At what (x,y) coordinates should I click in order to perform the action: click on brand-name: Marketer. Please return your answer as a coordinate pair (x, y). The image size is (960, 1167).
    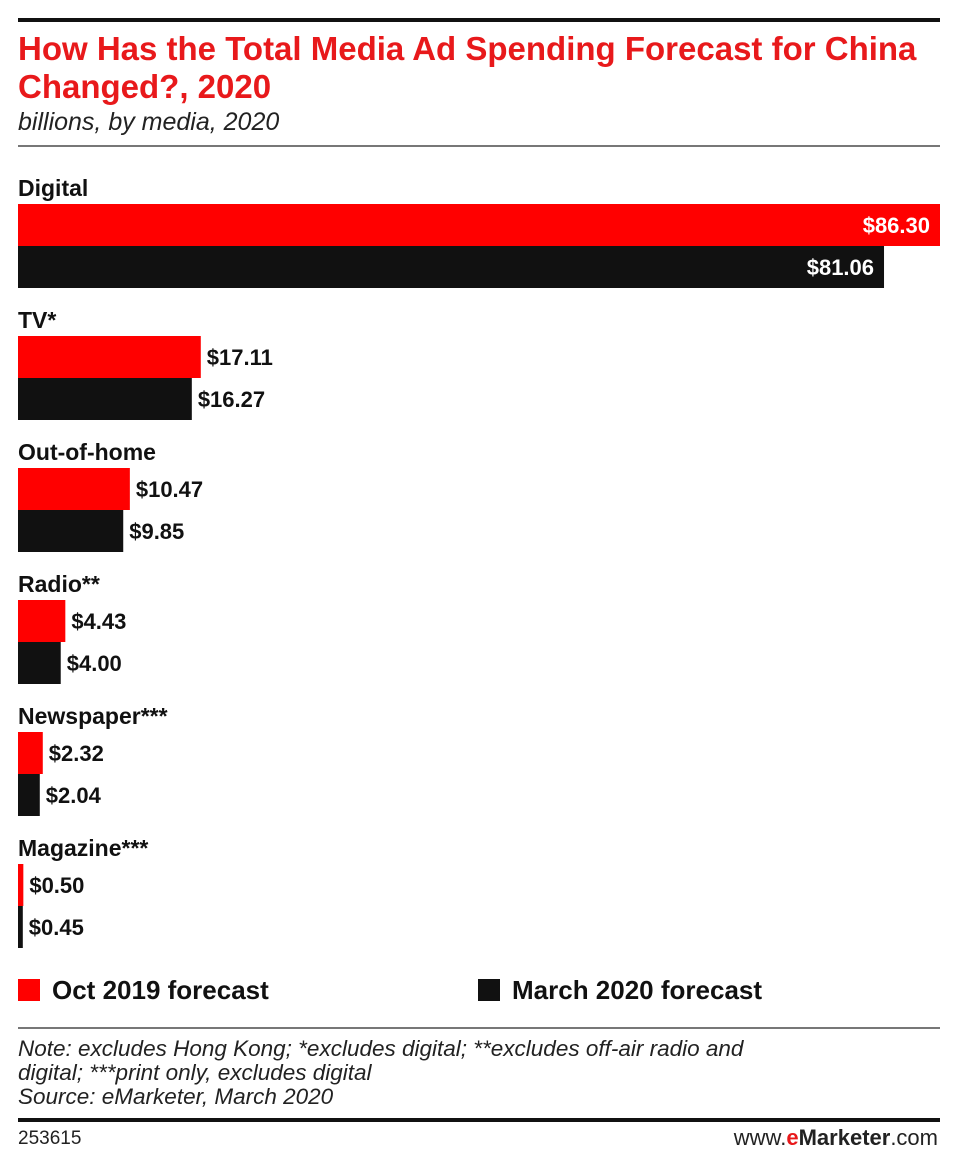
    Looking at the image, I should click on (844, 1137).